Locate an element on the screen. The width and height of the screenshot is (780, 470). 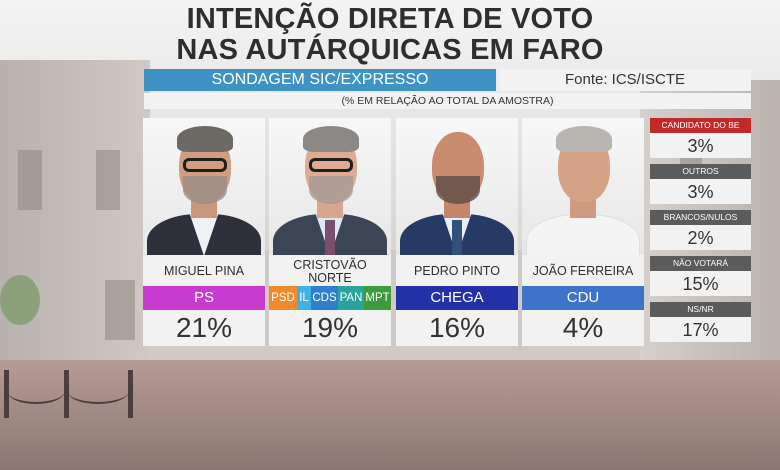
party-mpt: MPT is located at coordinates (377, 298).